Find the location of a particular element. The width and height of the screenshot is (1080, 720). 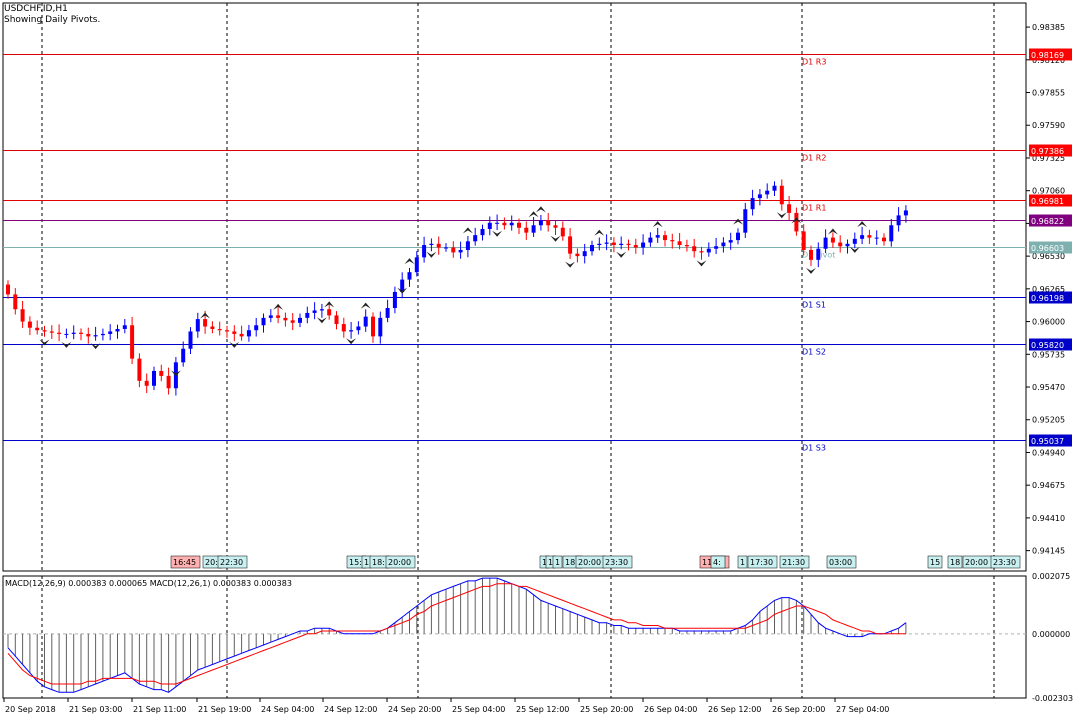

price-tick-label: 0.97855 is located at coordinates (1048, 93).